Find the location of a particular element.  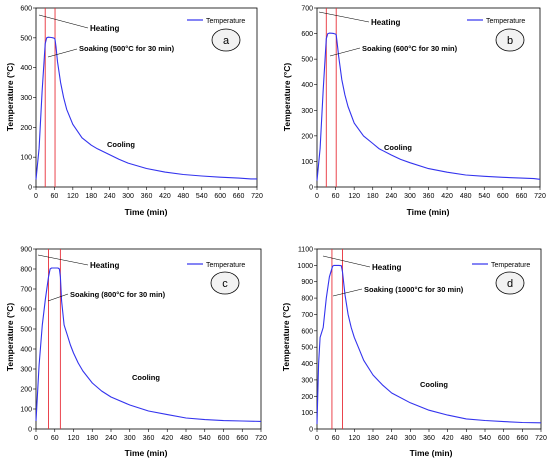

y-tick-label: 1000 is located at coordinates (305, 266).